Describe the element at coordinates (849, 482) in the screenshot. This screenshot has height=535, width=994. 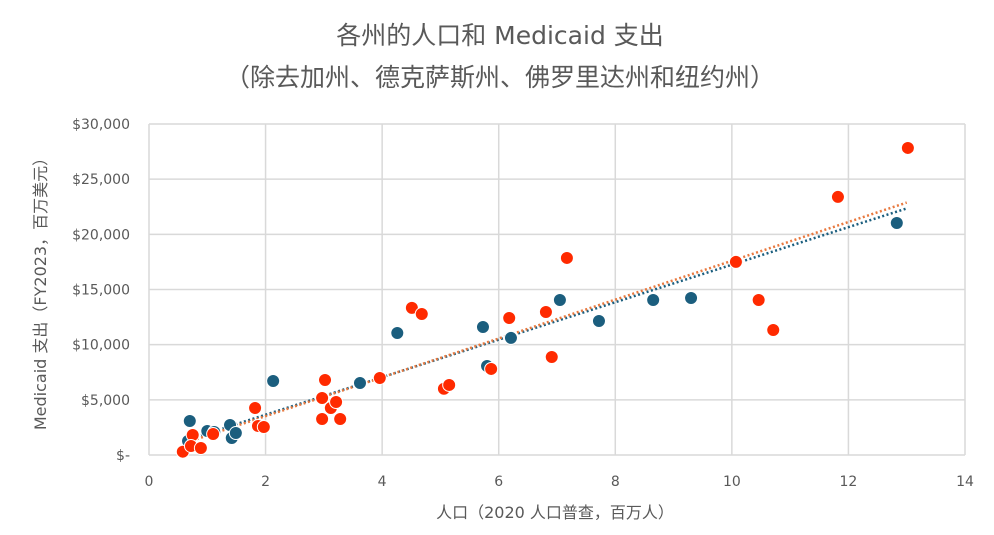
I see `x-tick-label: 12` at that location.